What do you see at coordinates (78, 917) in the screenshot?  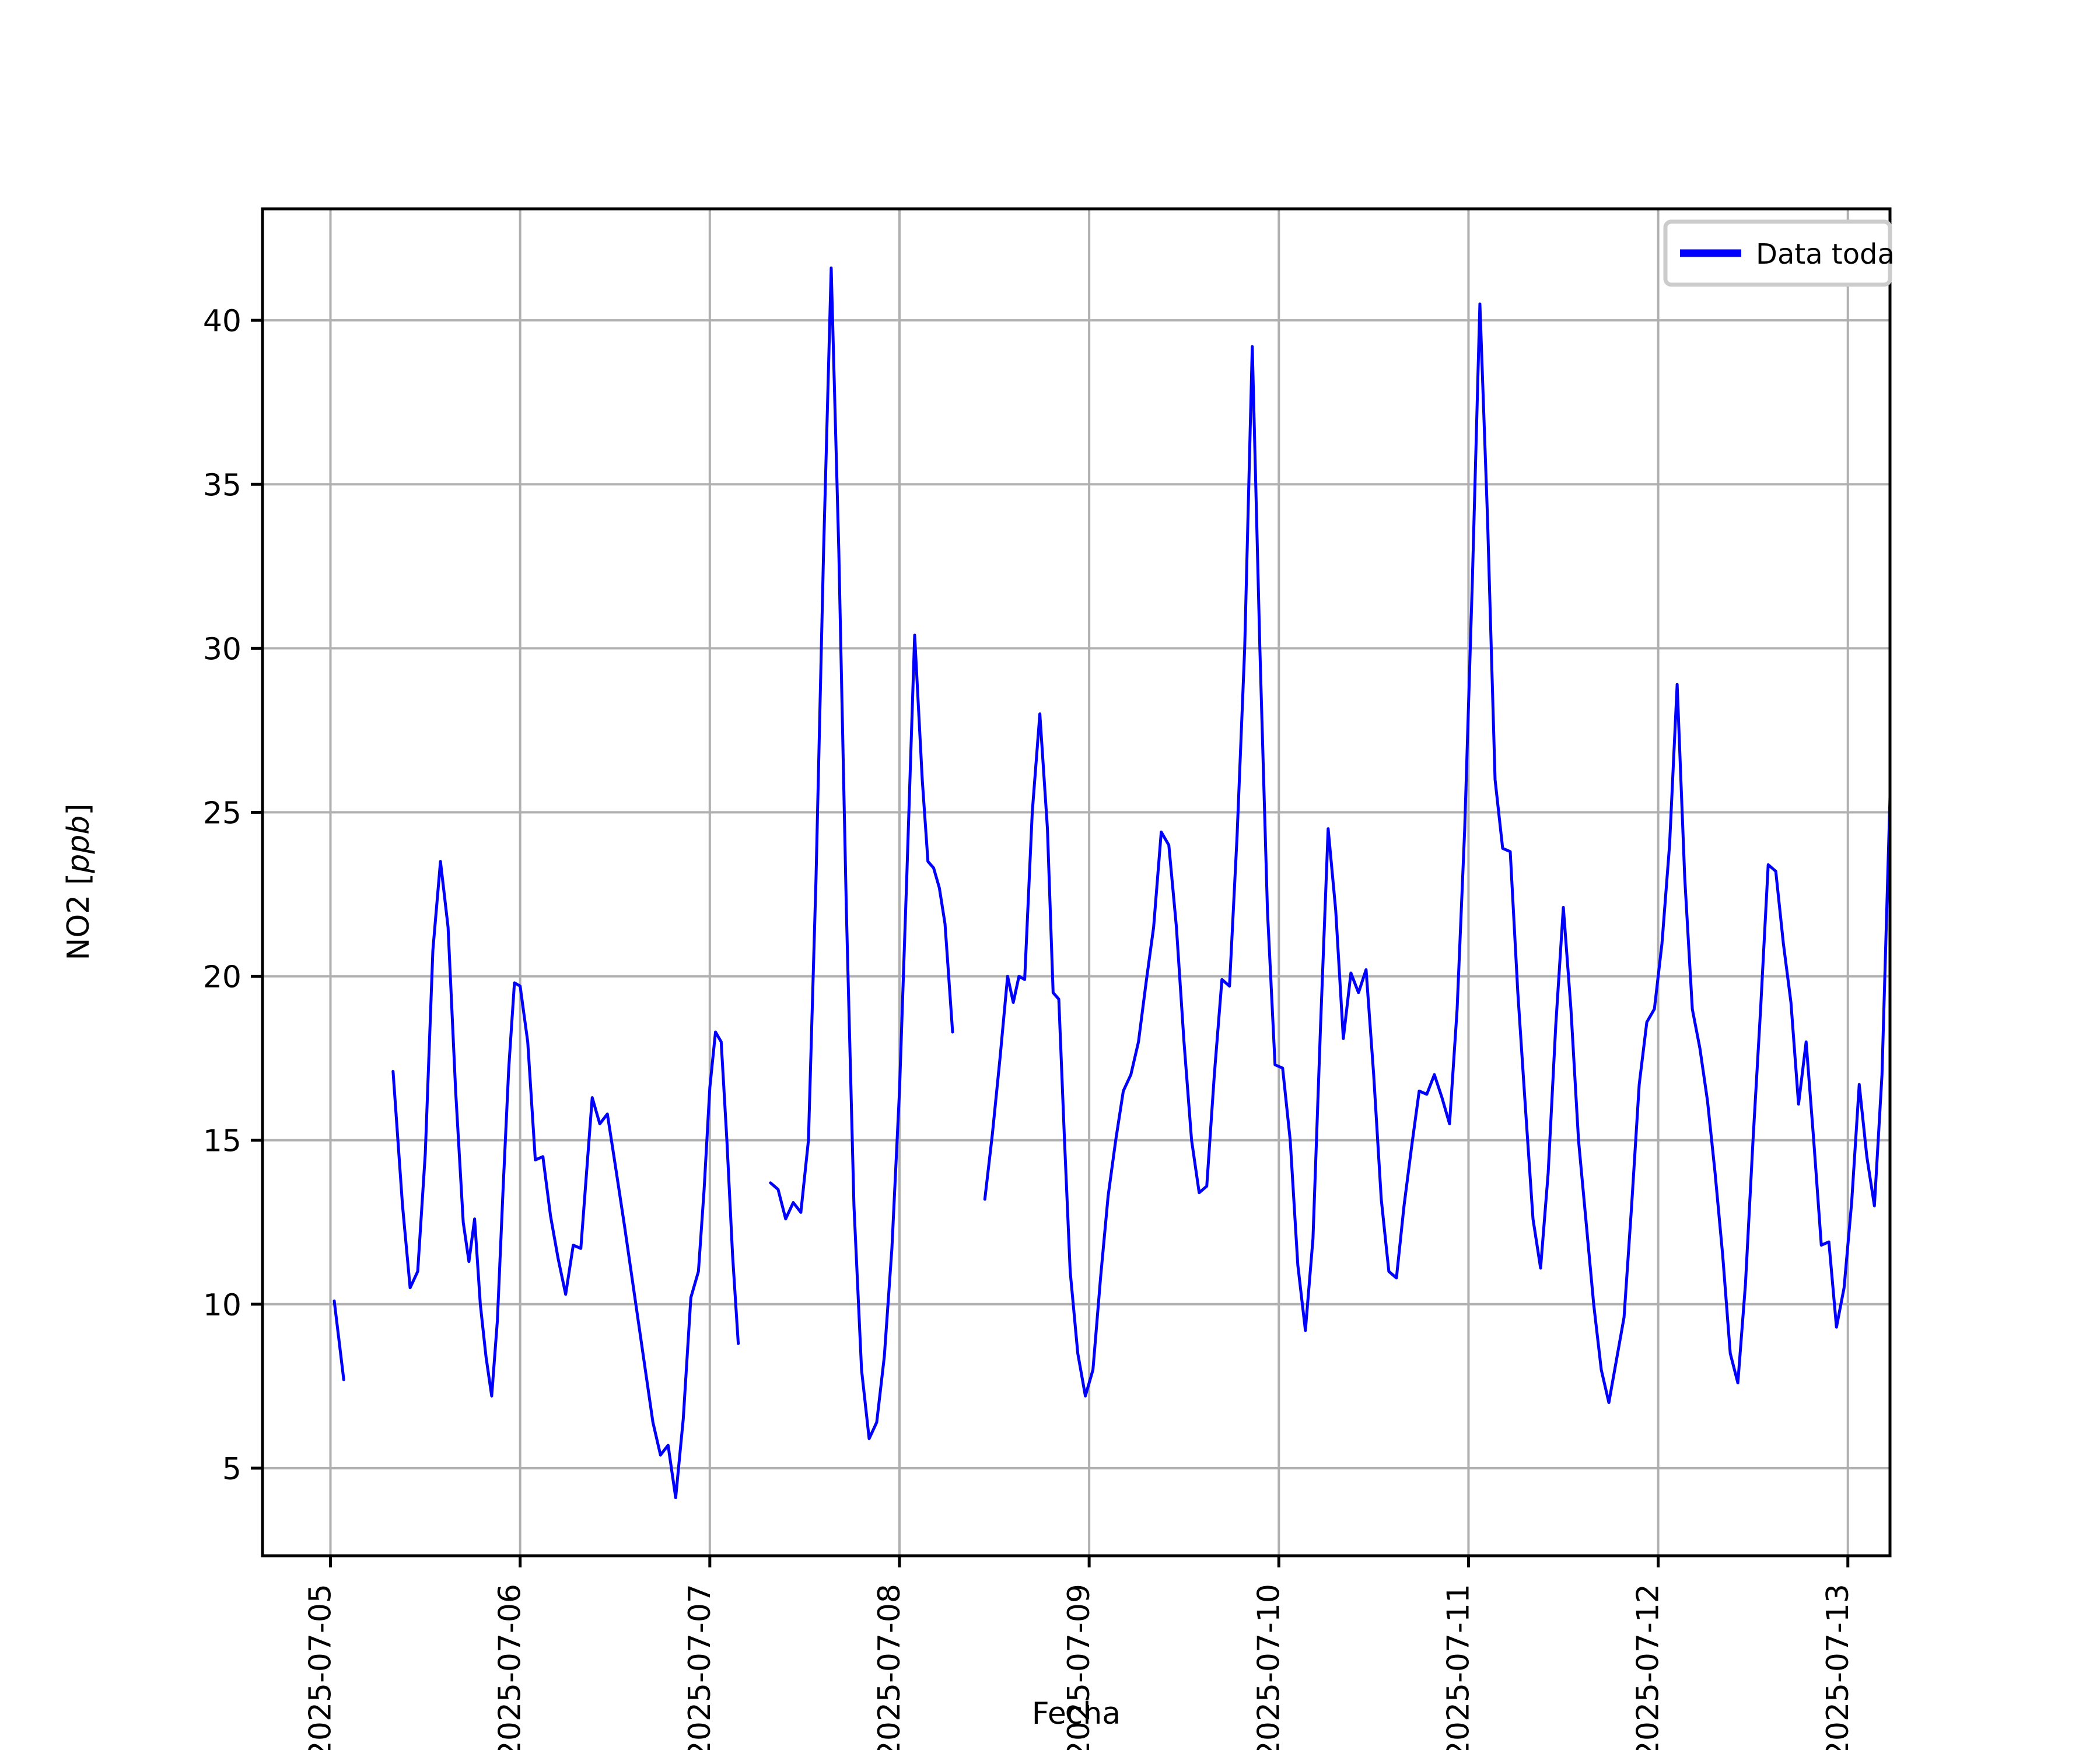 I see `y-axis-label-prefix: NO2 [` at bounding box center [78, 917].